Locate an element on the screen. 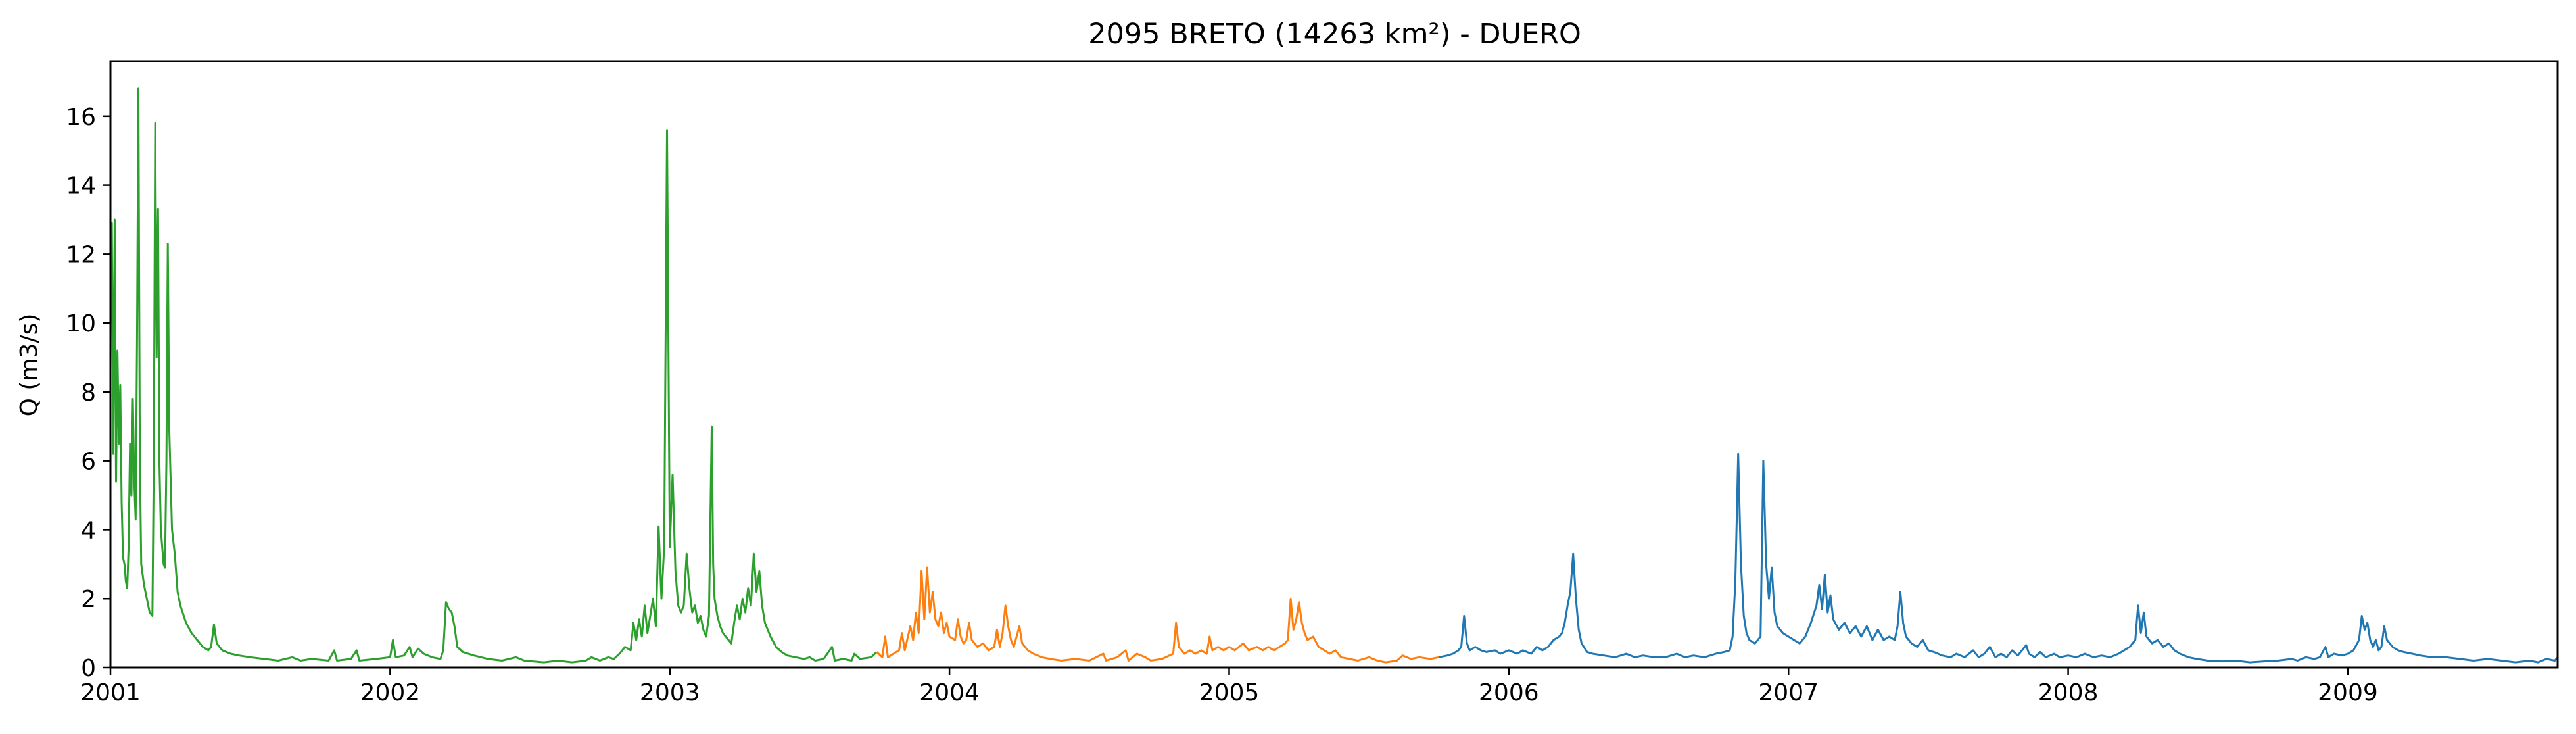 The image size is (2576, 734). x-tick-label: 2003 is located at coordinates (670, 692).